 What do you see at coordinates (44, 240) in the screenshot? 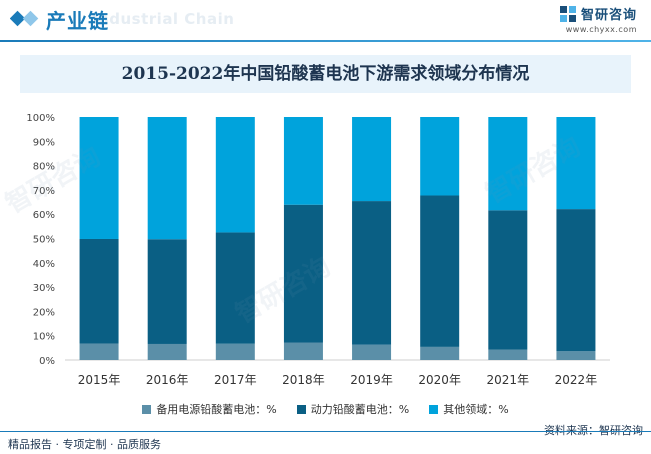
I see `y-tick-label: 50%` at bounding box center [44, 240].